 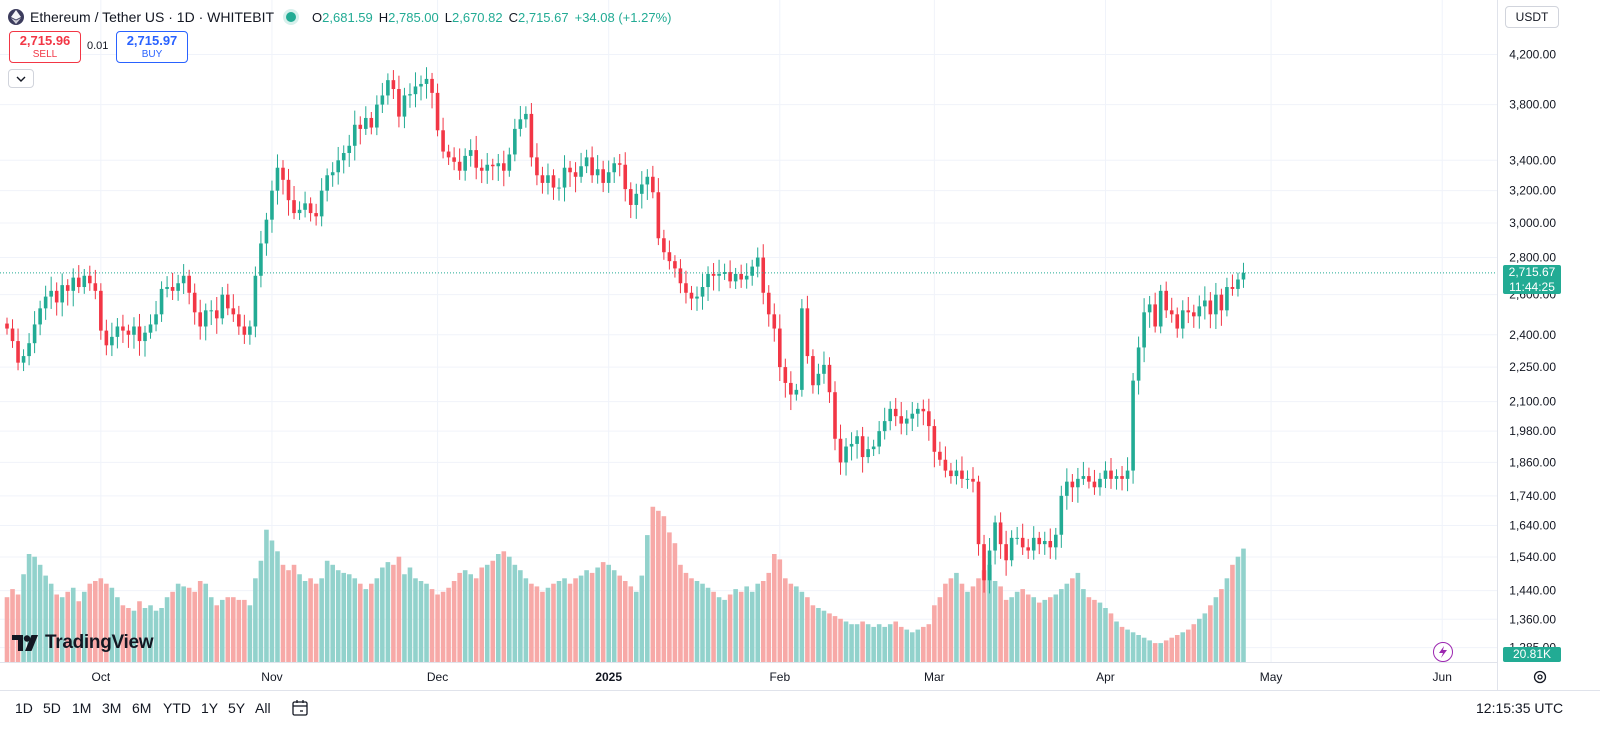 What do you see at coordinates (142, 708) in the screenshot?
I see `range-6m-button: 6M` at bounding box center [142, 708].